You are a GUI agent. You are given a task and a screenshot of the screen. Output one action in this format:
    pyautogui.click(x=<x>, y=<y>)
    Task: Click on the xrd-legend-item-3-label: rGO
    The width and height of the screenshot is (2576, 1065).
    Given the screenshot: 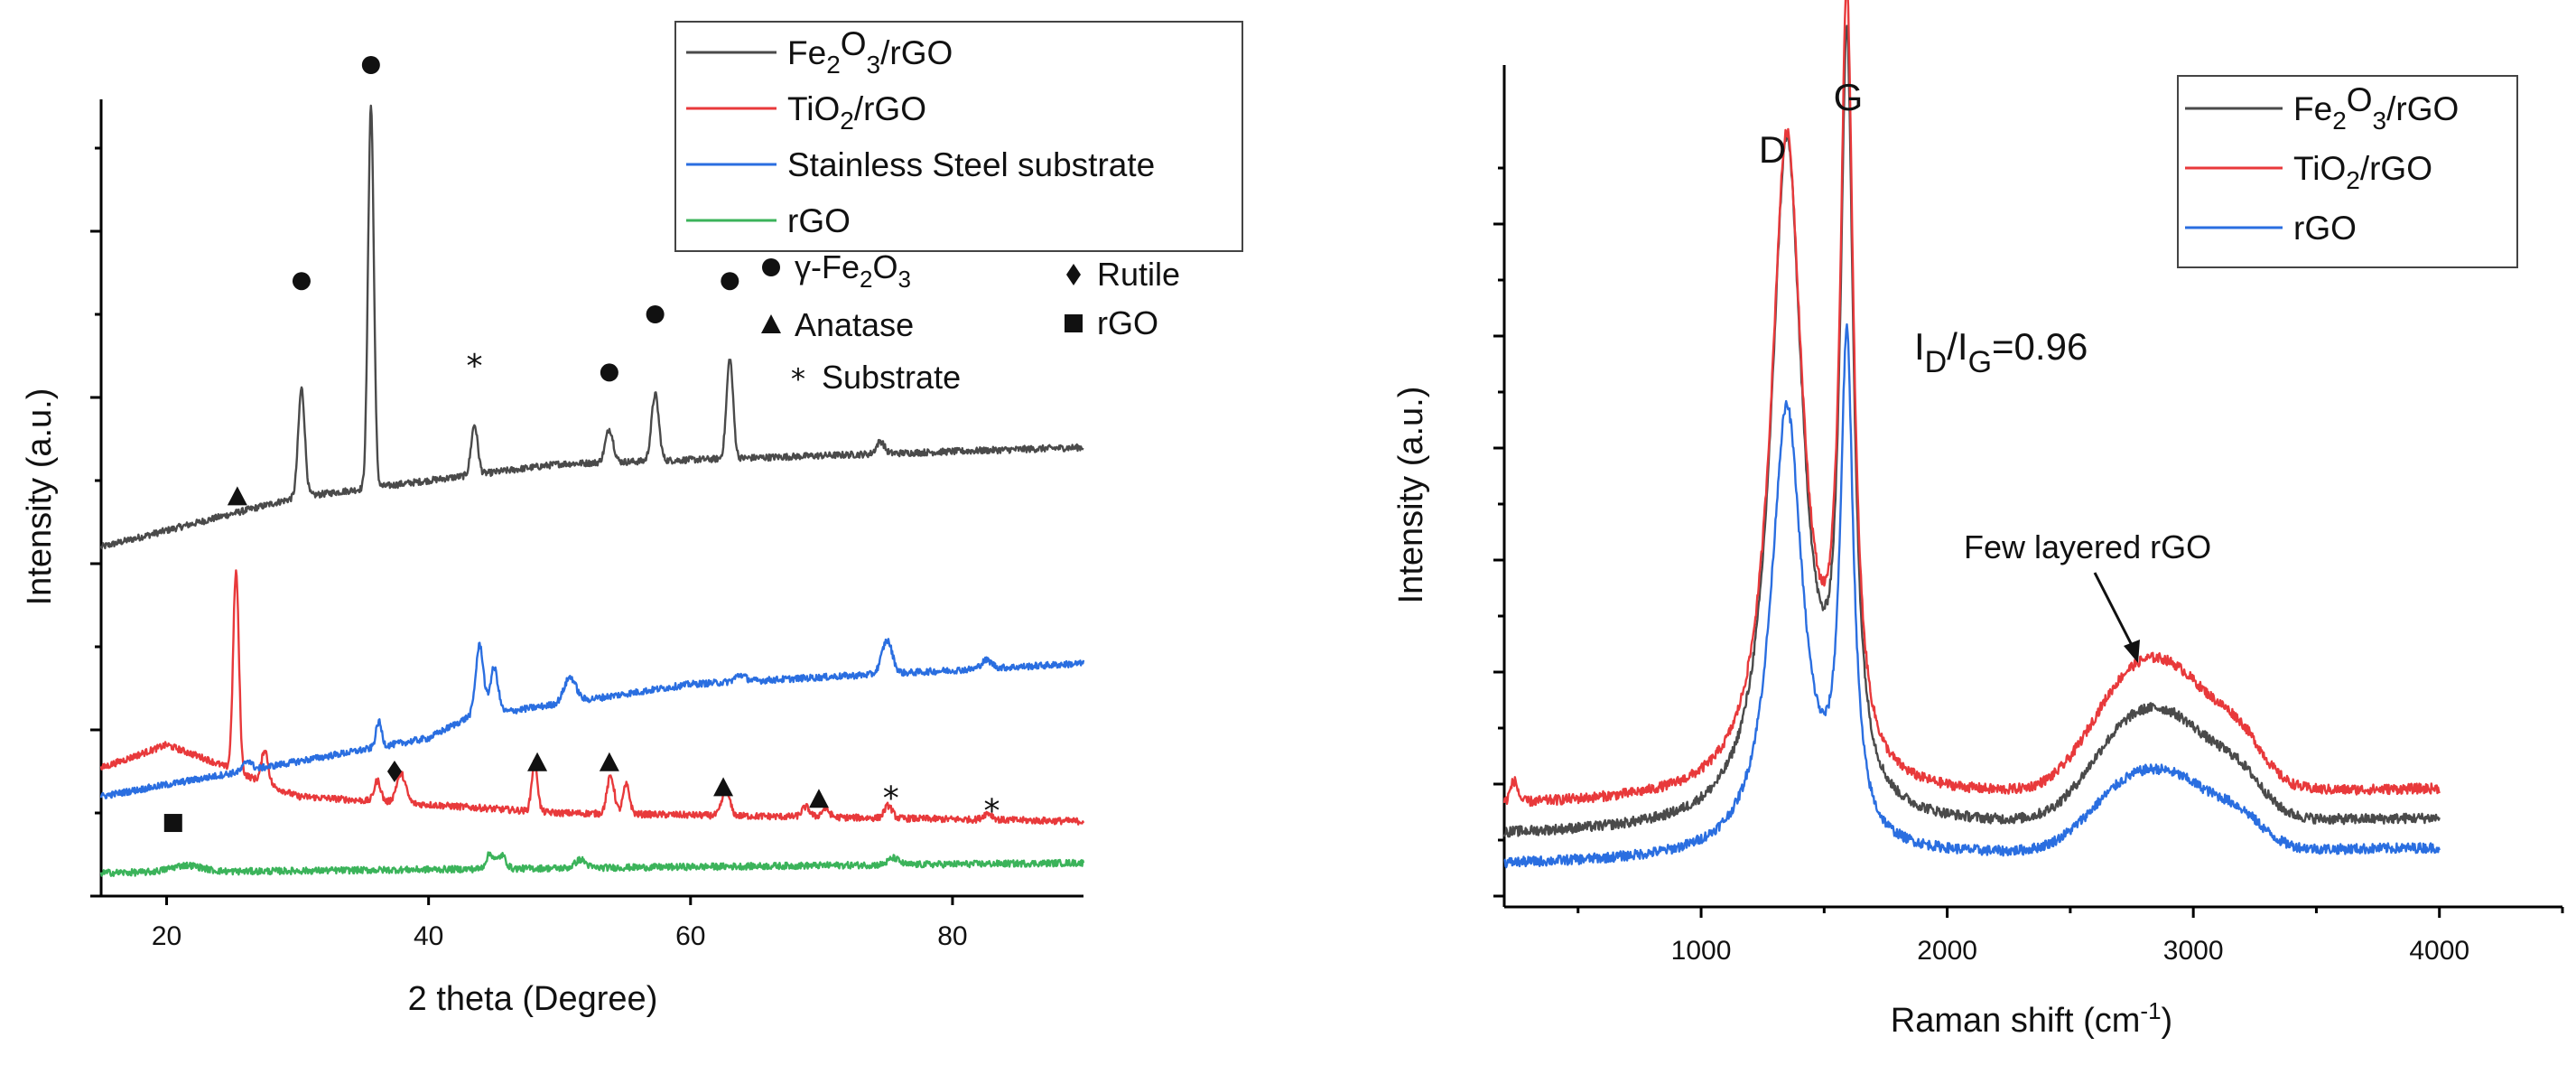 What is the action you would take?
    pyautogui.click(x=819, y=220)
    